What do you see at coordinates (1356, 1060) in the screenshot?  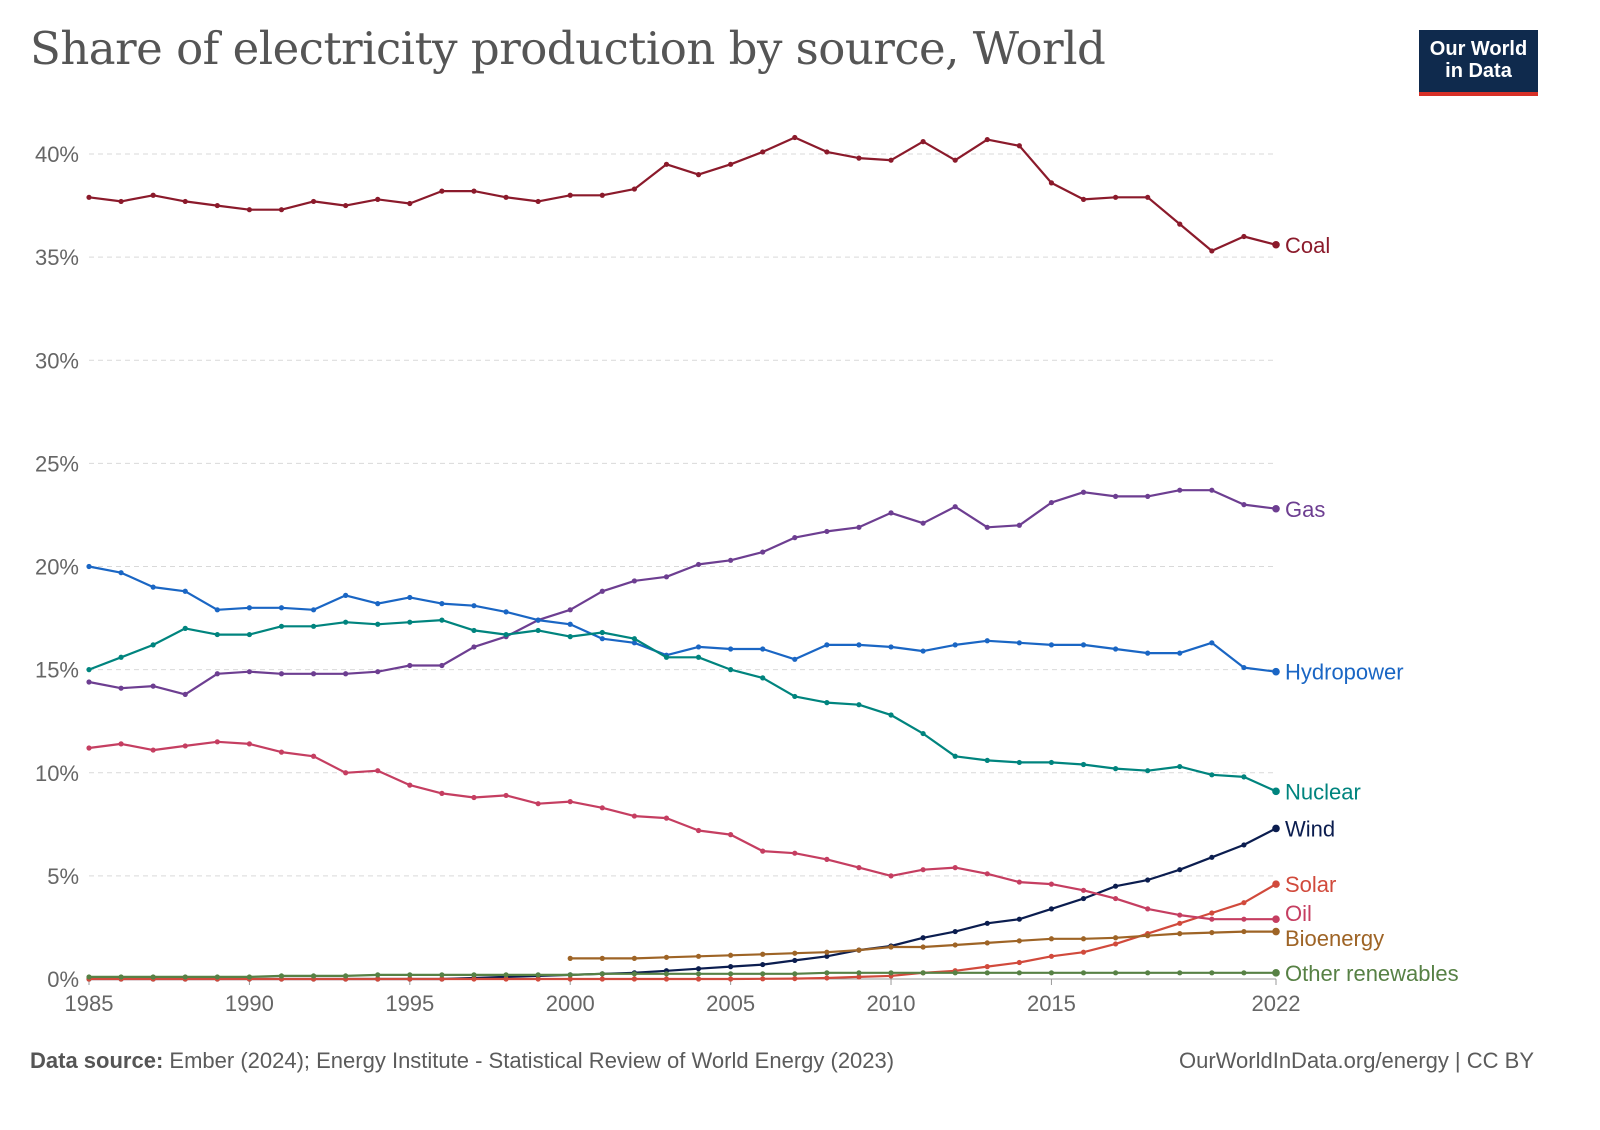 I see `credit-link: OurWorldInData.org/energy | CC BY` at bounding box center [1356, 1060].